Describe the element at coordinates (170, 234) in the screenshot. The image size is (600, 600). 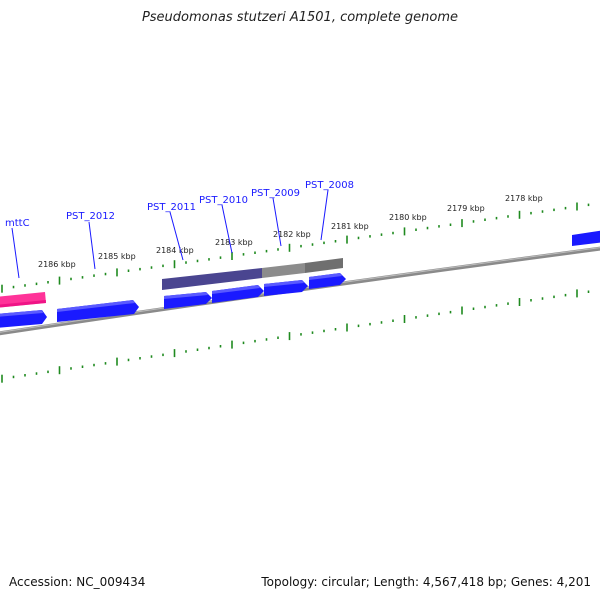
I see `gene-label-leaders` at that location.